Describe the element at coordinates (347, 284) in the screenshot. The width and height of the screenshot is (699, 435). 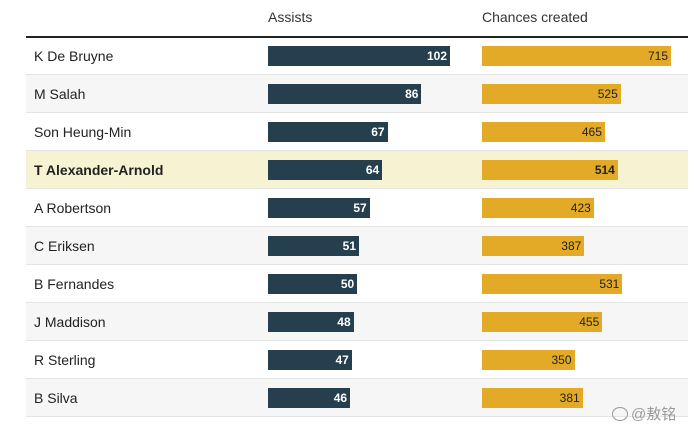
I see `assists-value-label: 50` at that location.